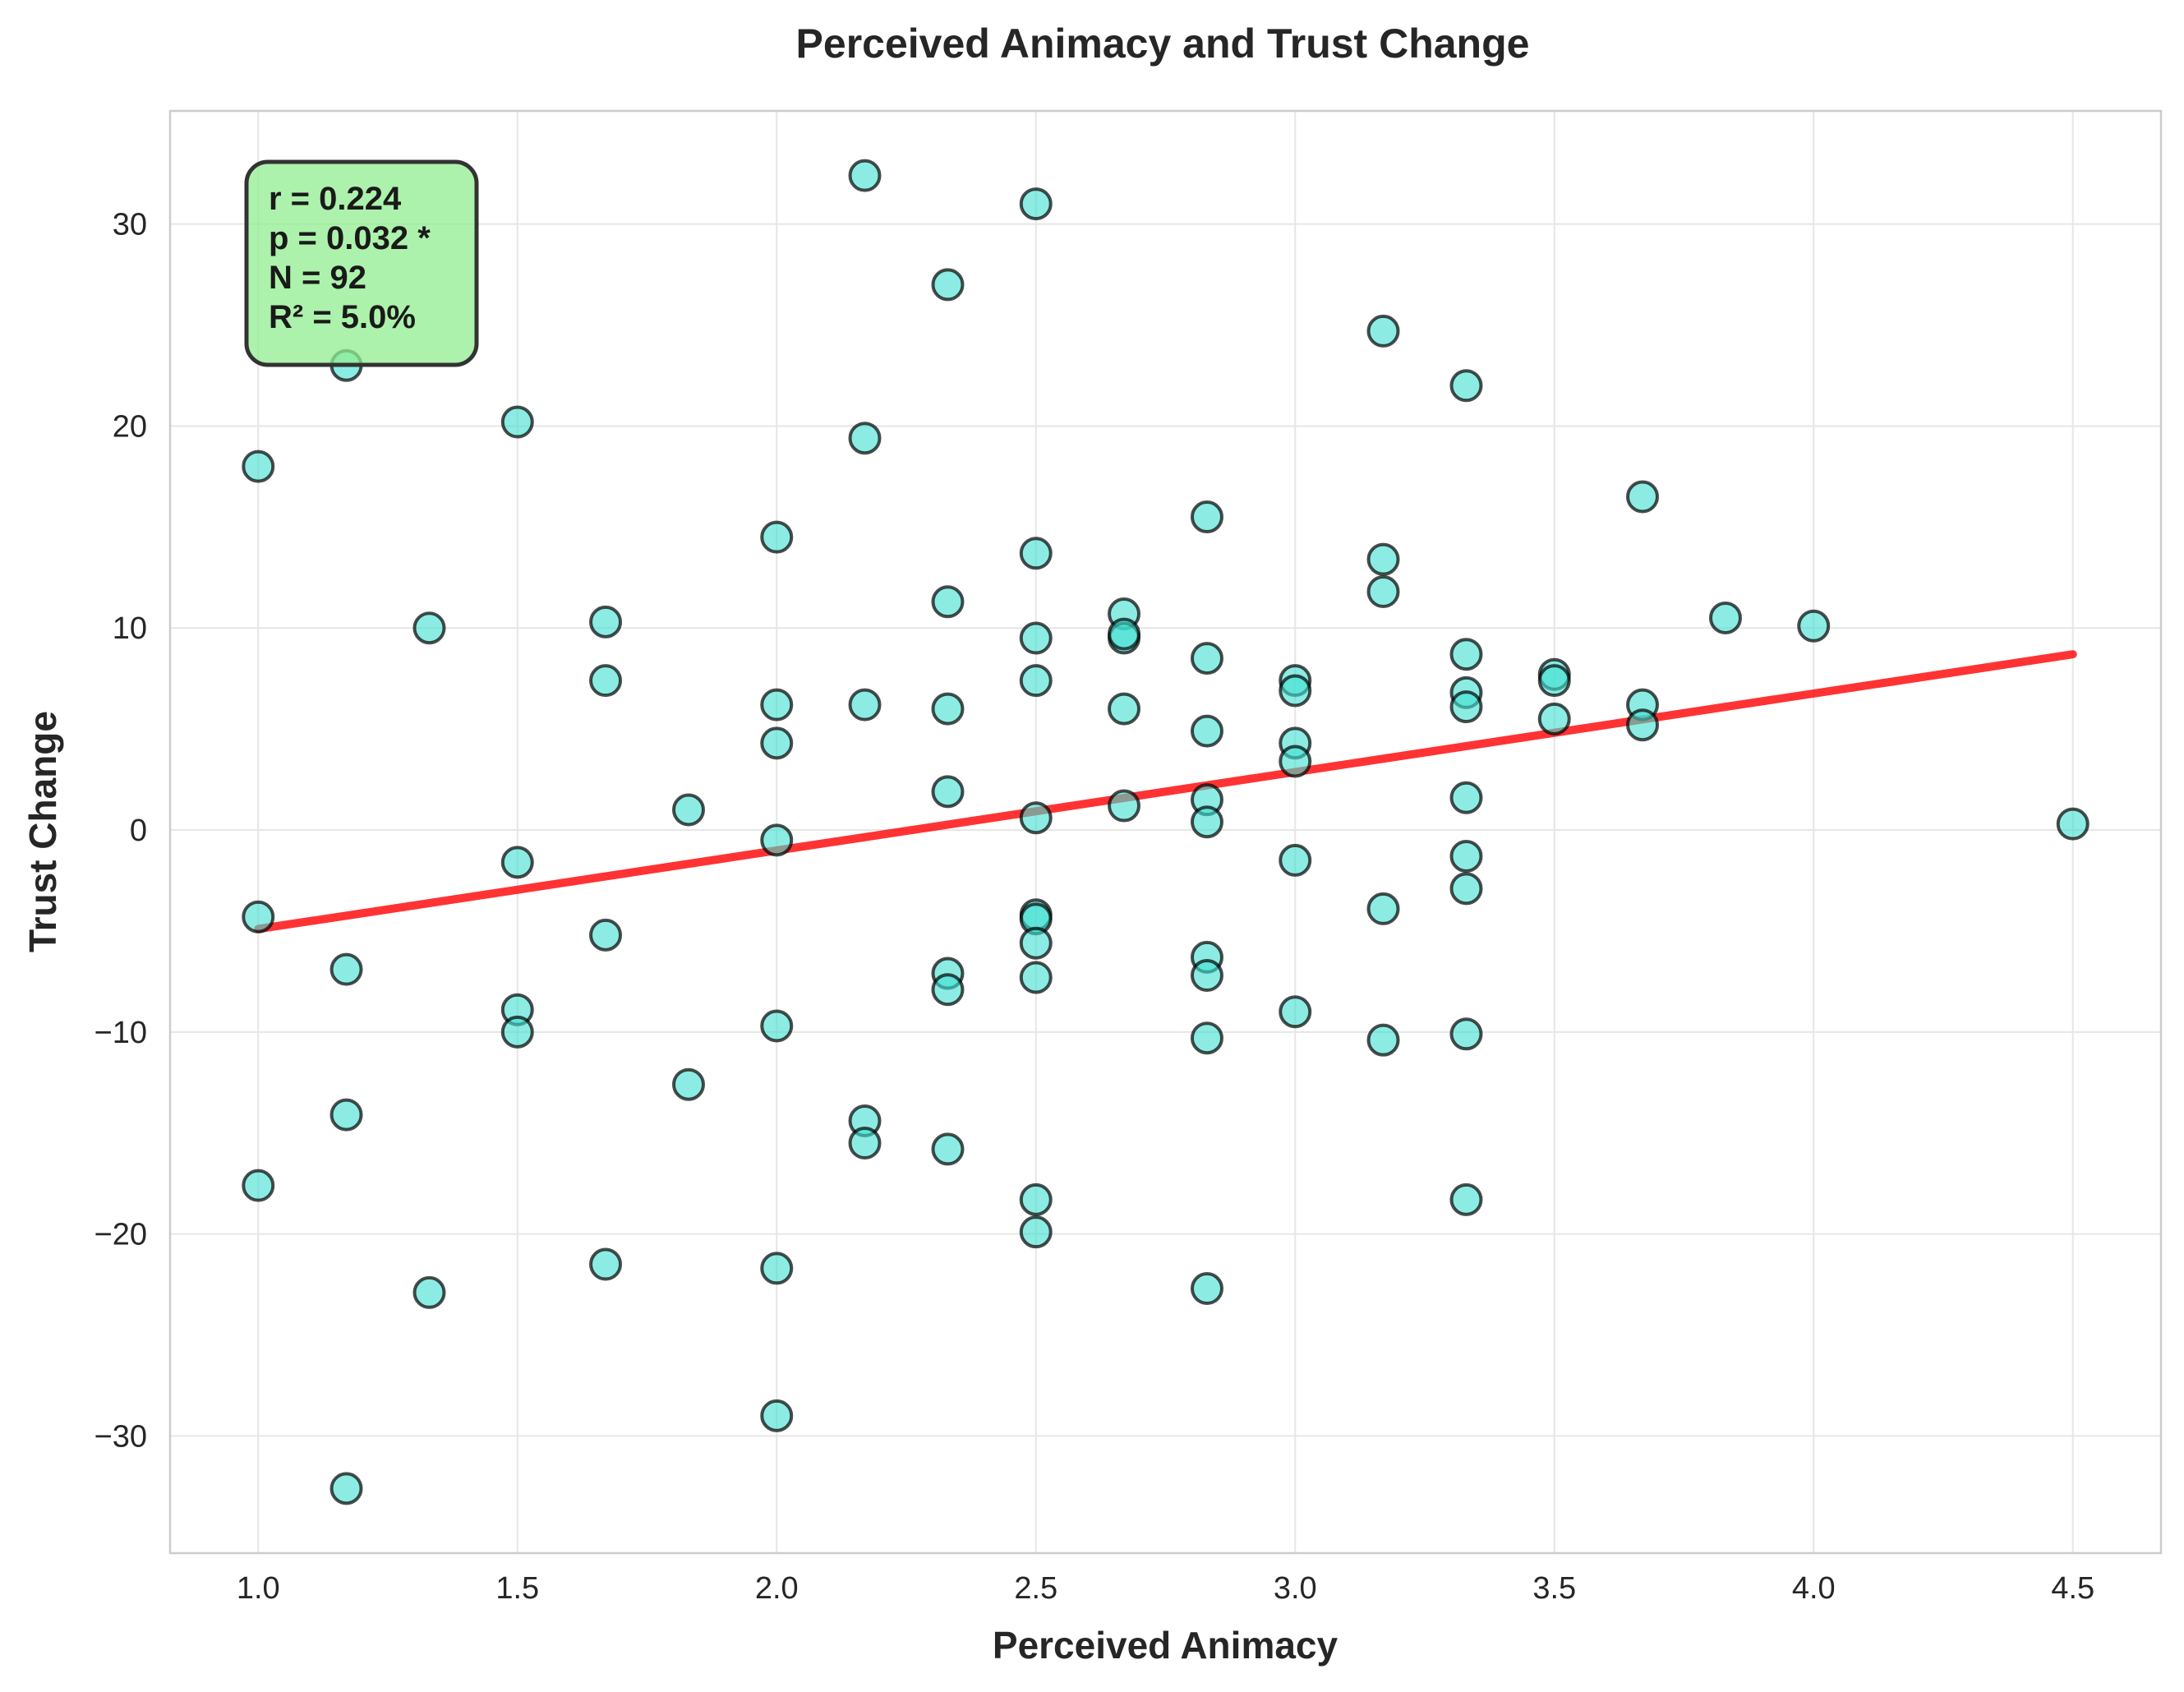  I want to click on x-tick-label: 2.5, so click(1035, 1588).